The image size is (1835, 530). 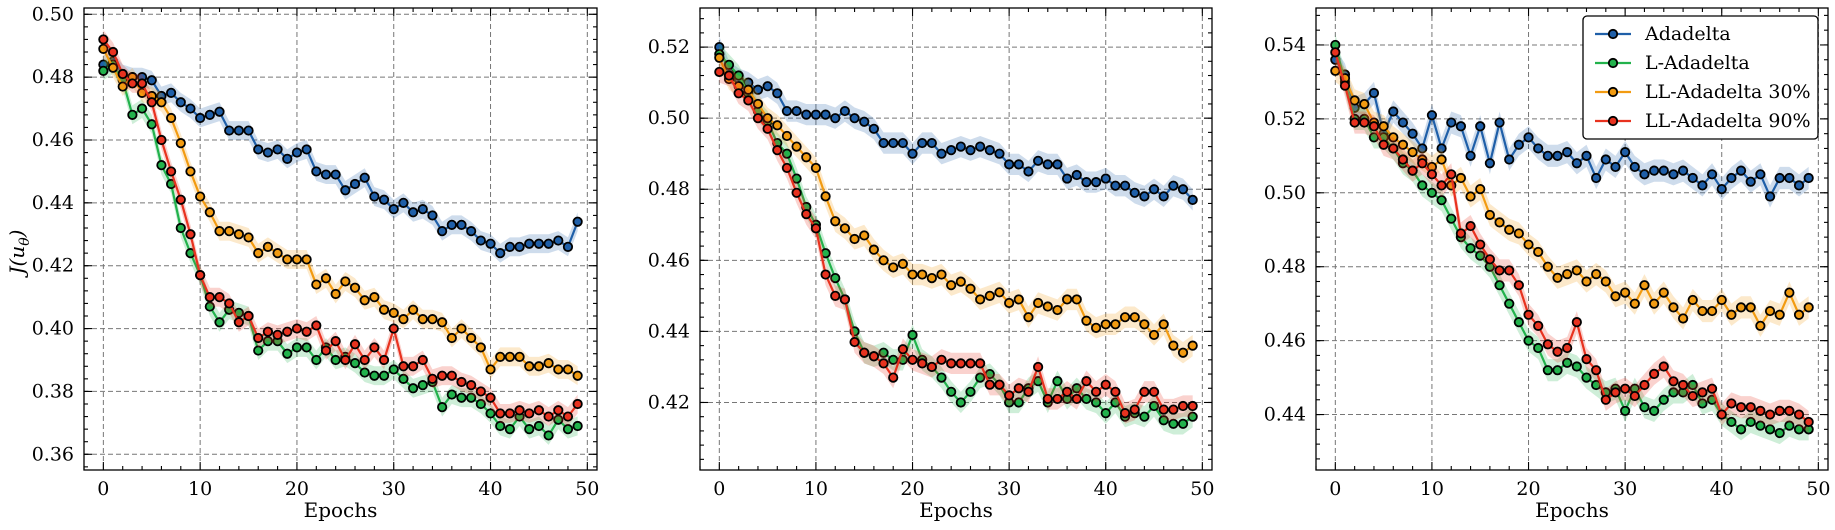 I want to click on y-axis-title: J(uθ), so click(x=19, y=254).